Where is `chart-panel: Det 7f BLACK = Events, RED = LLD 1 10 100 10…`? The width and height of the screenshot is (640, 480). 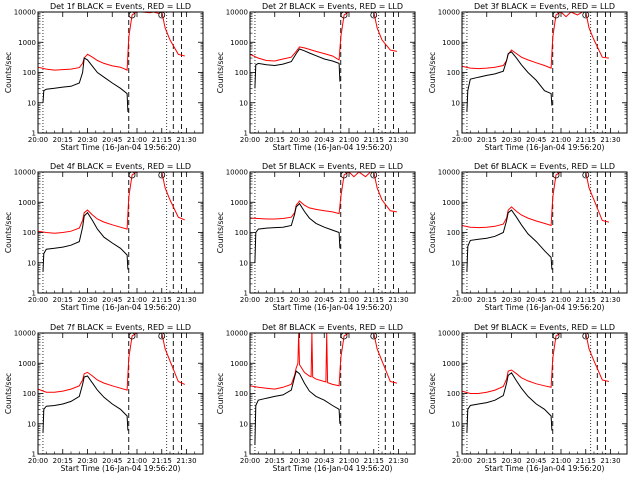 chart-panel: Det 7f BLACK = Events, RED = LLD 1 10 100 10… is located at coordinates (104, 398).